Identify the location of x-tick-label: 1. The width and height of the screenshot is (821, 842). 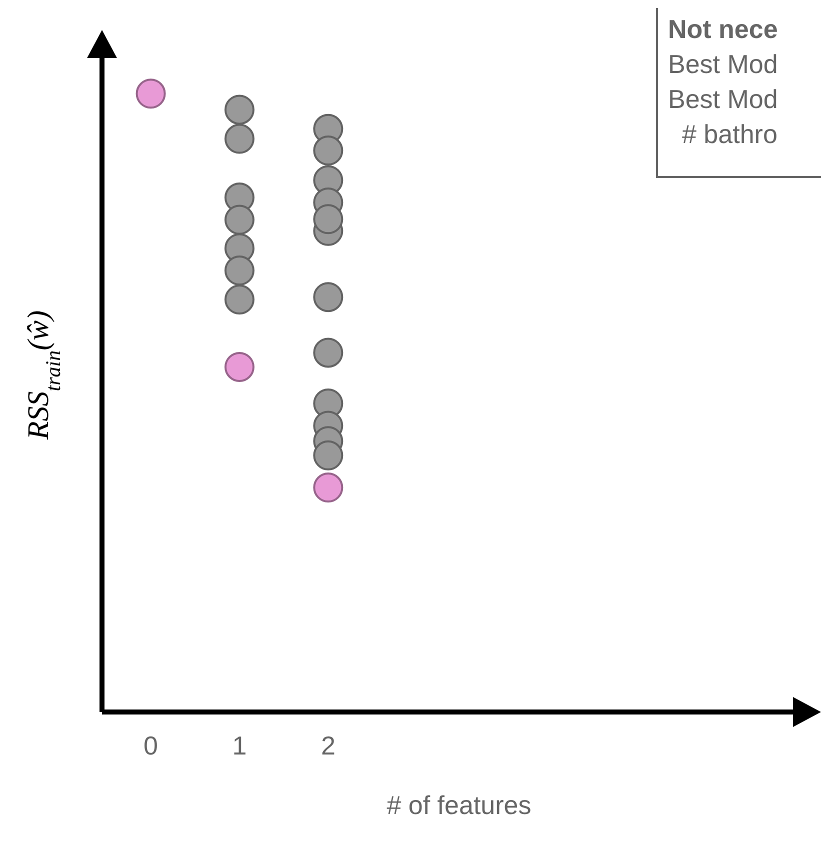
(239, 745).